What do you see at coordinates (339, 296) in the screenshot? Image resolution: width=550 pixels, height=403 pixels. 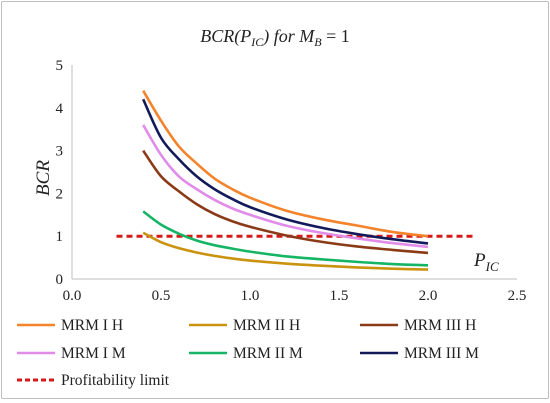 I see `x-tick-label: 1.5` at bounding box center [339, 296].